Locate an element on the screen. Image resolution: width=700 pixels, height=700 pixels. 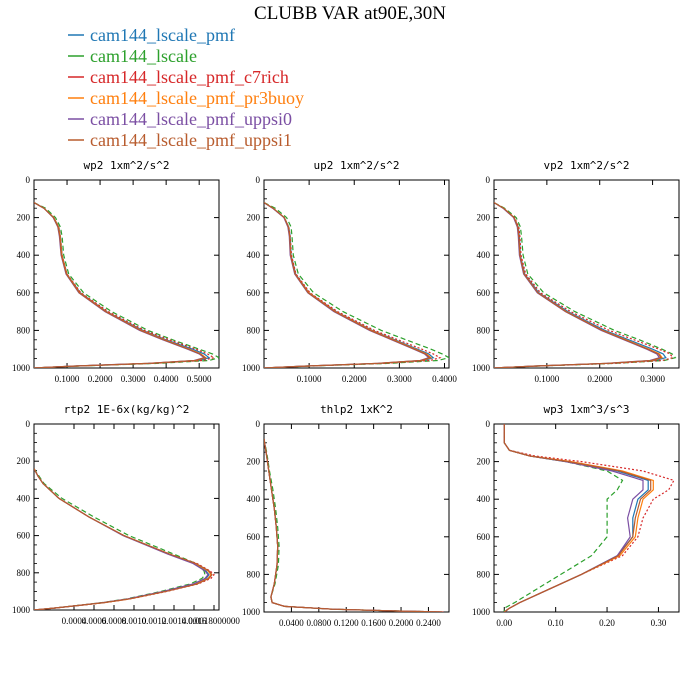
figure-title: CLUBB VAR at90E,30N is located at coordinates (350, 13).